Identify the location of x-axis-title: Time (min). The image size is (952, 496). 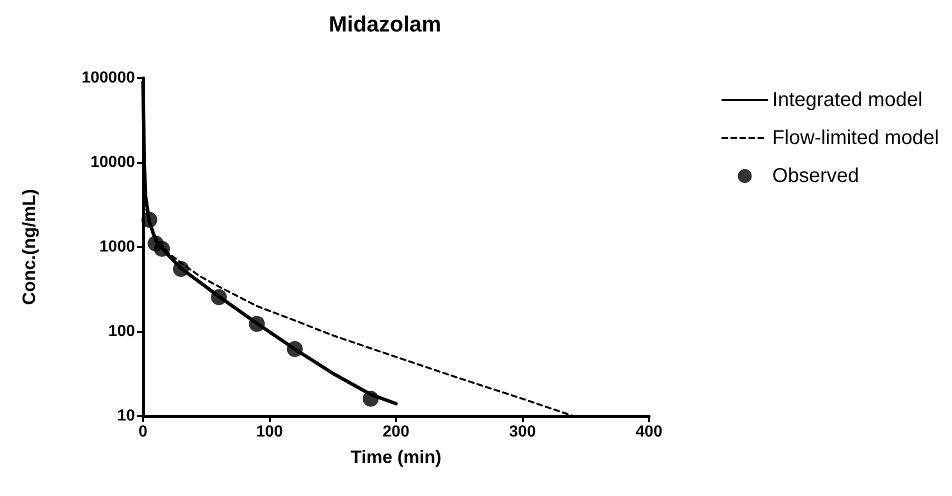
(396, 457).